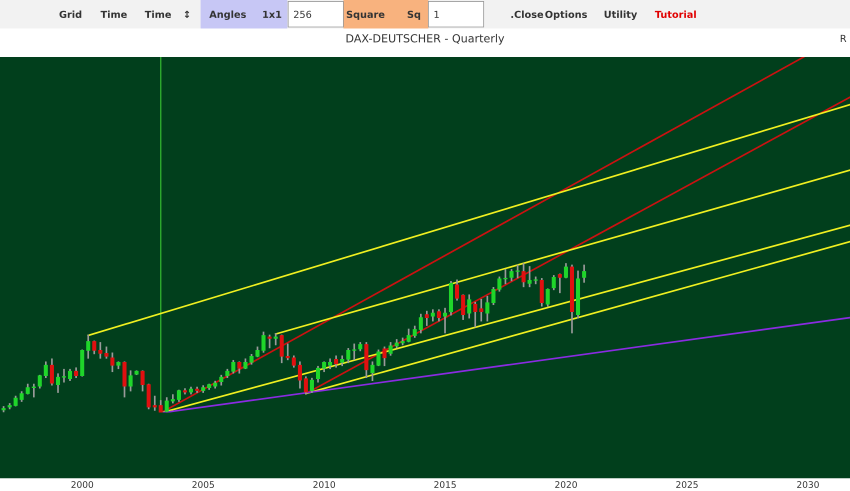  What do you see at coordinates (436, 14) in the screenshot?
I see `text: 1` at bounding box center [436, 14].